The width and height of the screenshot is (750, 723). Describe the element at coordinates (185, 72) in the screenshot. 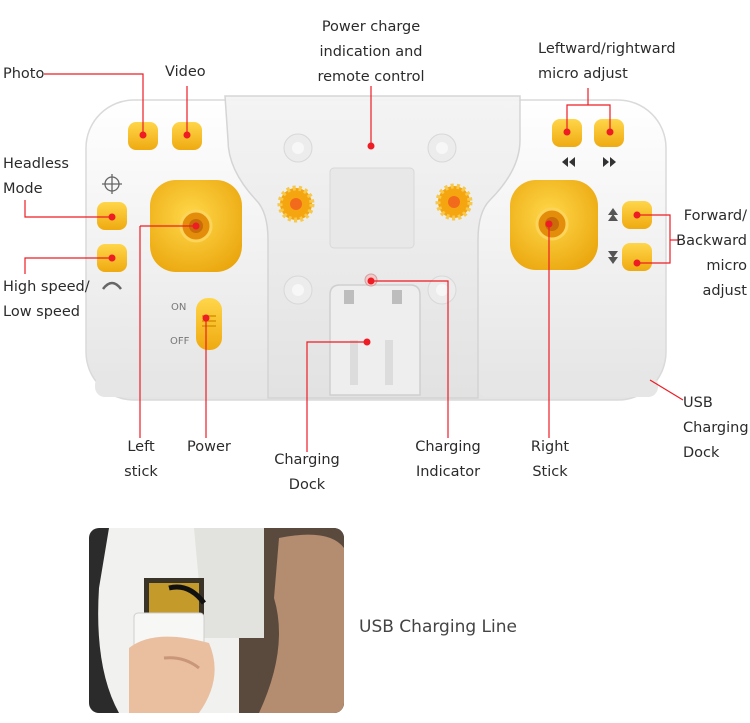

I see `video-label: Video` at that location.